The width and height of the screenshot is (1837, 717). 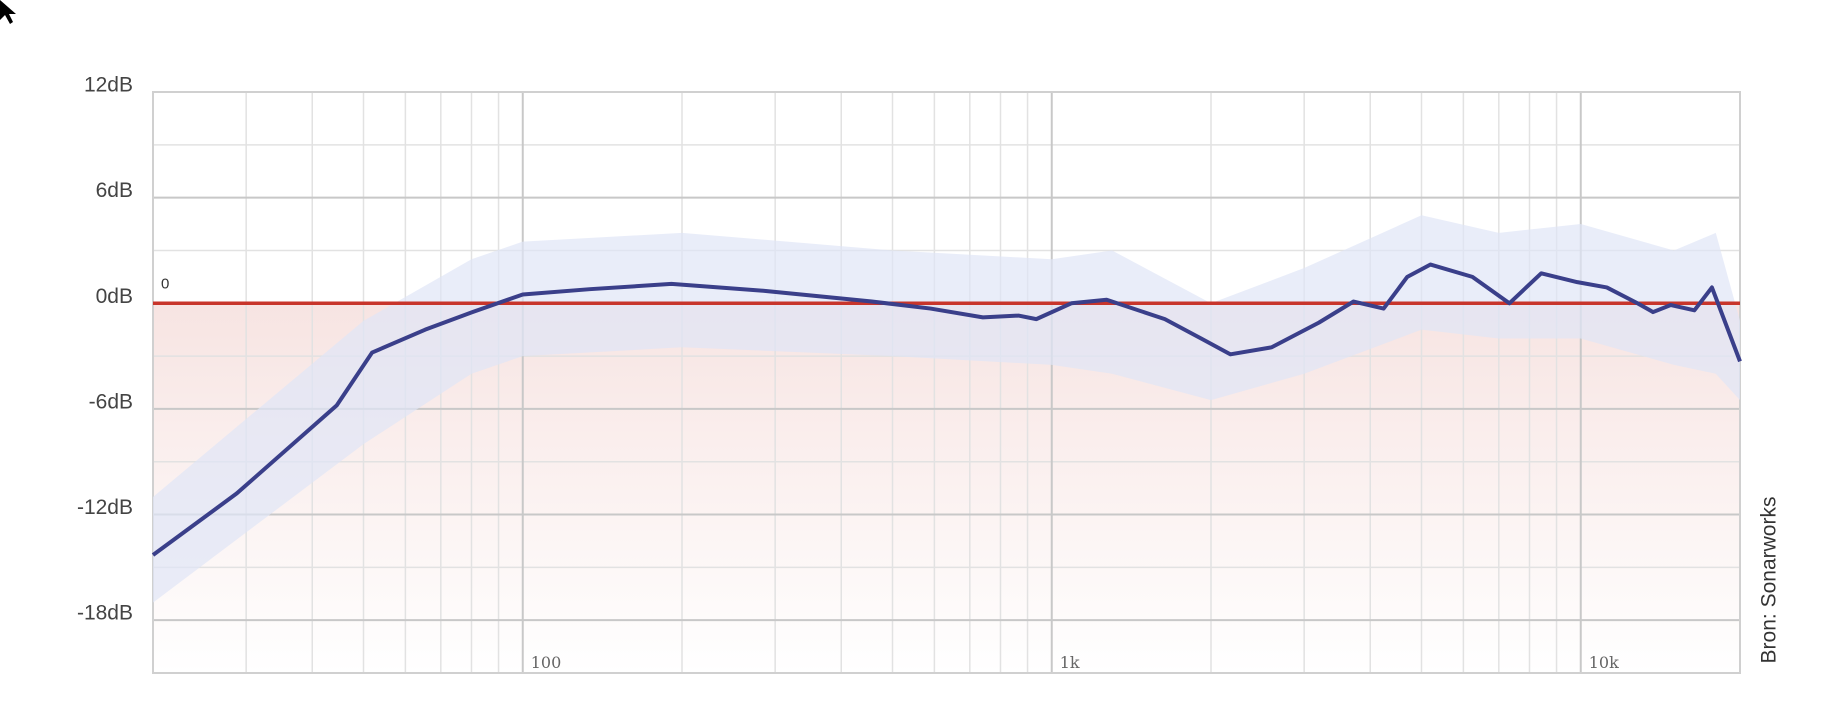 What do you see at coordinates (111, 401) in the screenshot?
I see `y-tick-label: -6dB` at bounding box center [111, 401].